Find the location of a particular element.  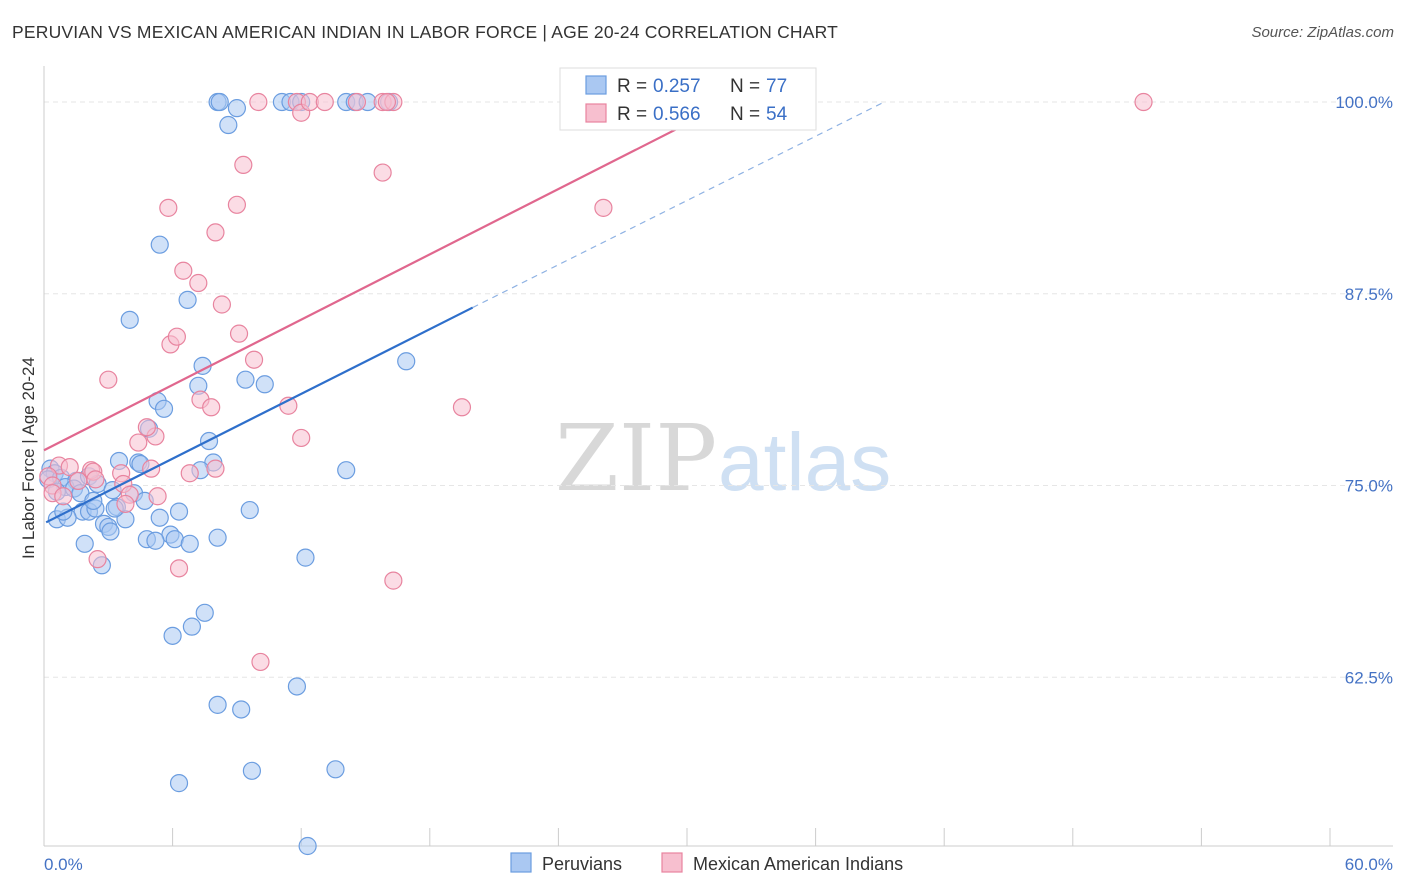

y-tick-label-1: 75.0% is located at coordinates (1369, 486).